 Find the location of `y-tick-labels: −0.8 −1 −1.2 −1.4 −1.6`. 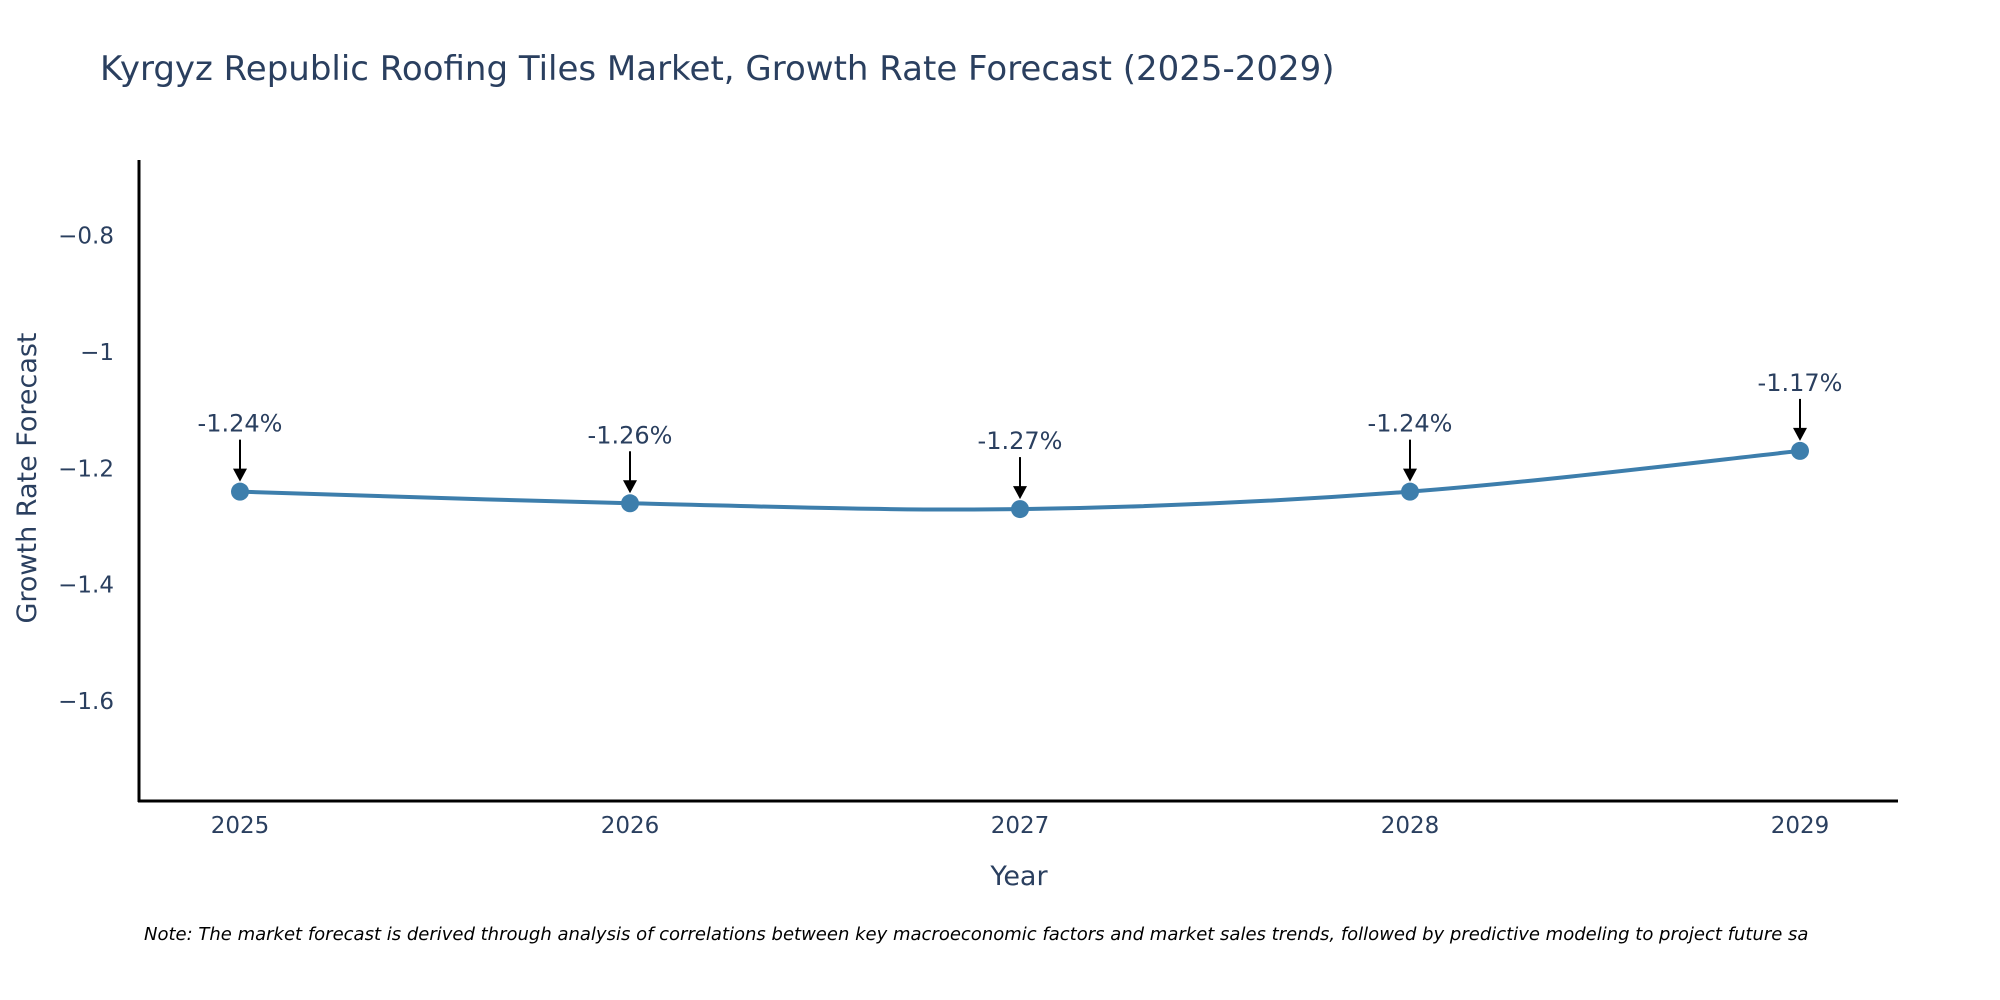

y-tick-labels: −0.8 −1 −1.2 −1.4 −1.6 is located at coordinates (86, 469).